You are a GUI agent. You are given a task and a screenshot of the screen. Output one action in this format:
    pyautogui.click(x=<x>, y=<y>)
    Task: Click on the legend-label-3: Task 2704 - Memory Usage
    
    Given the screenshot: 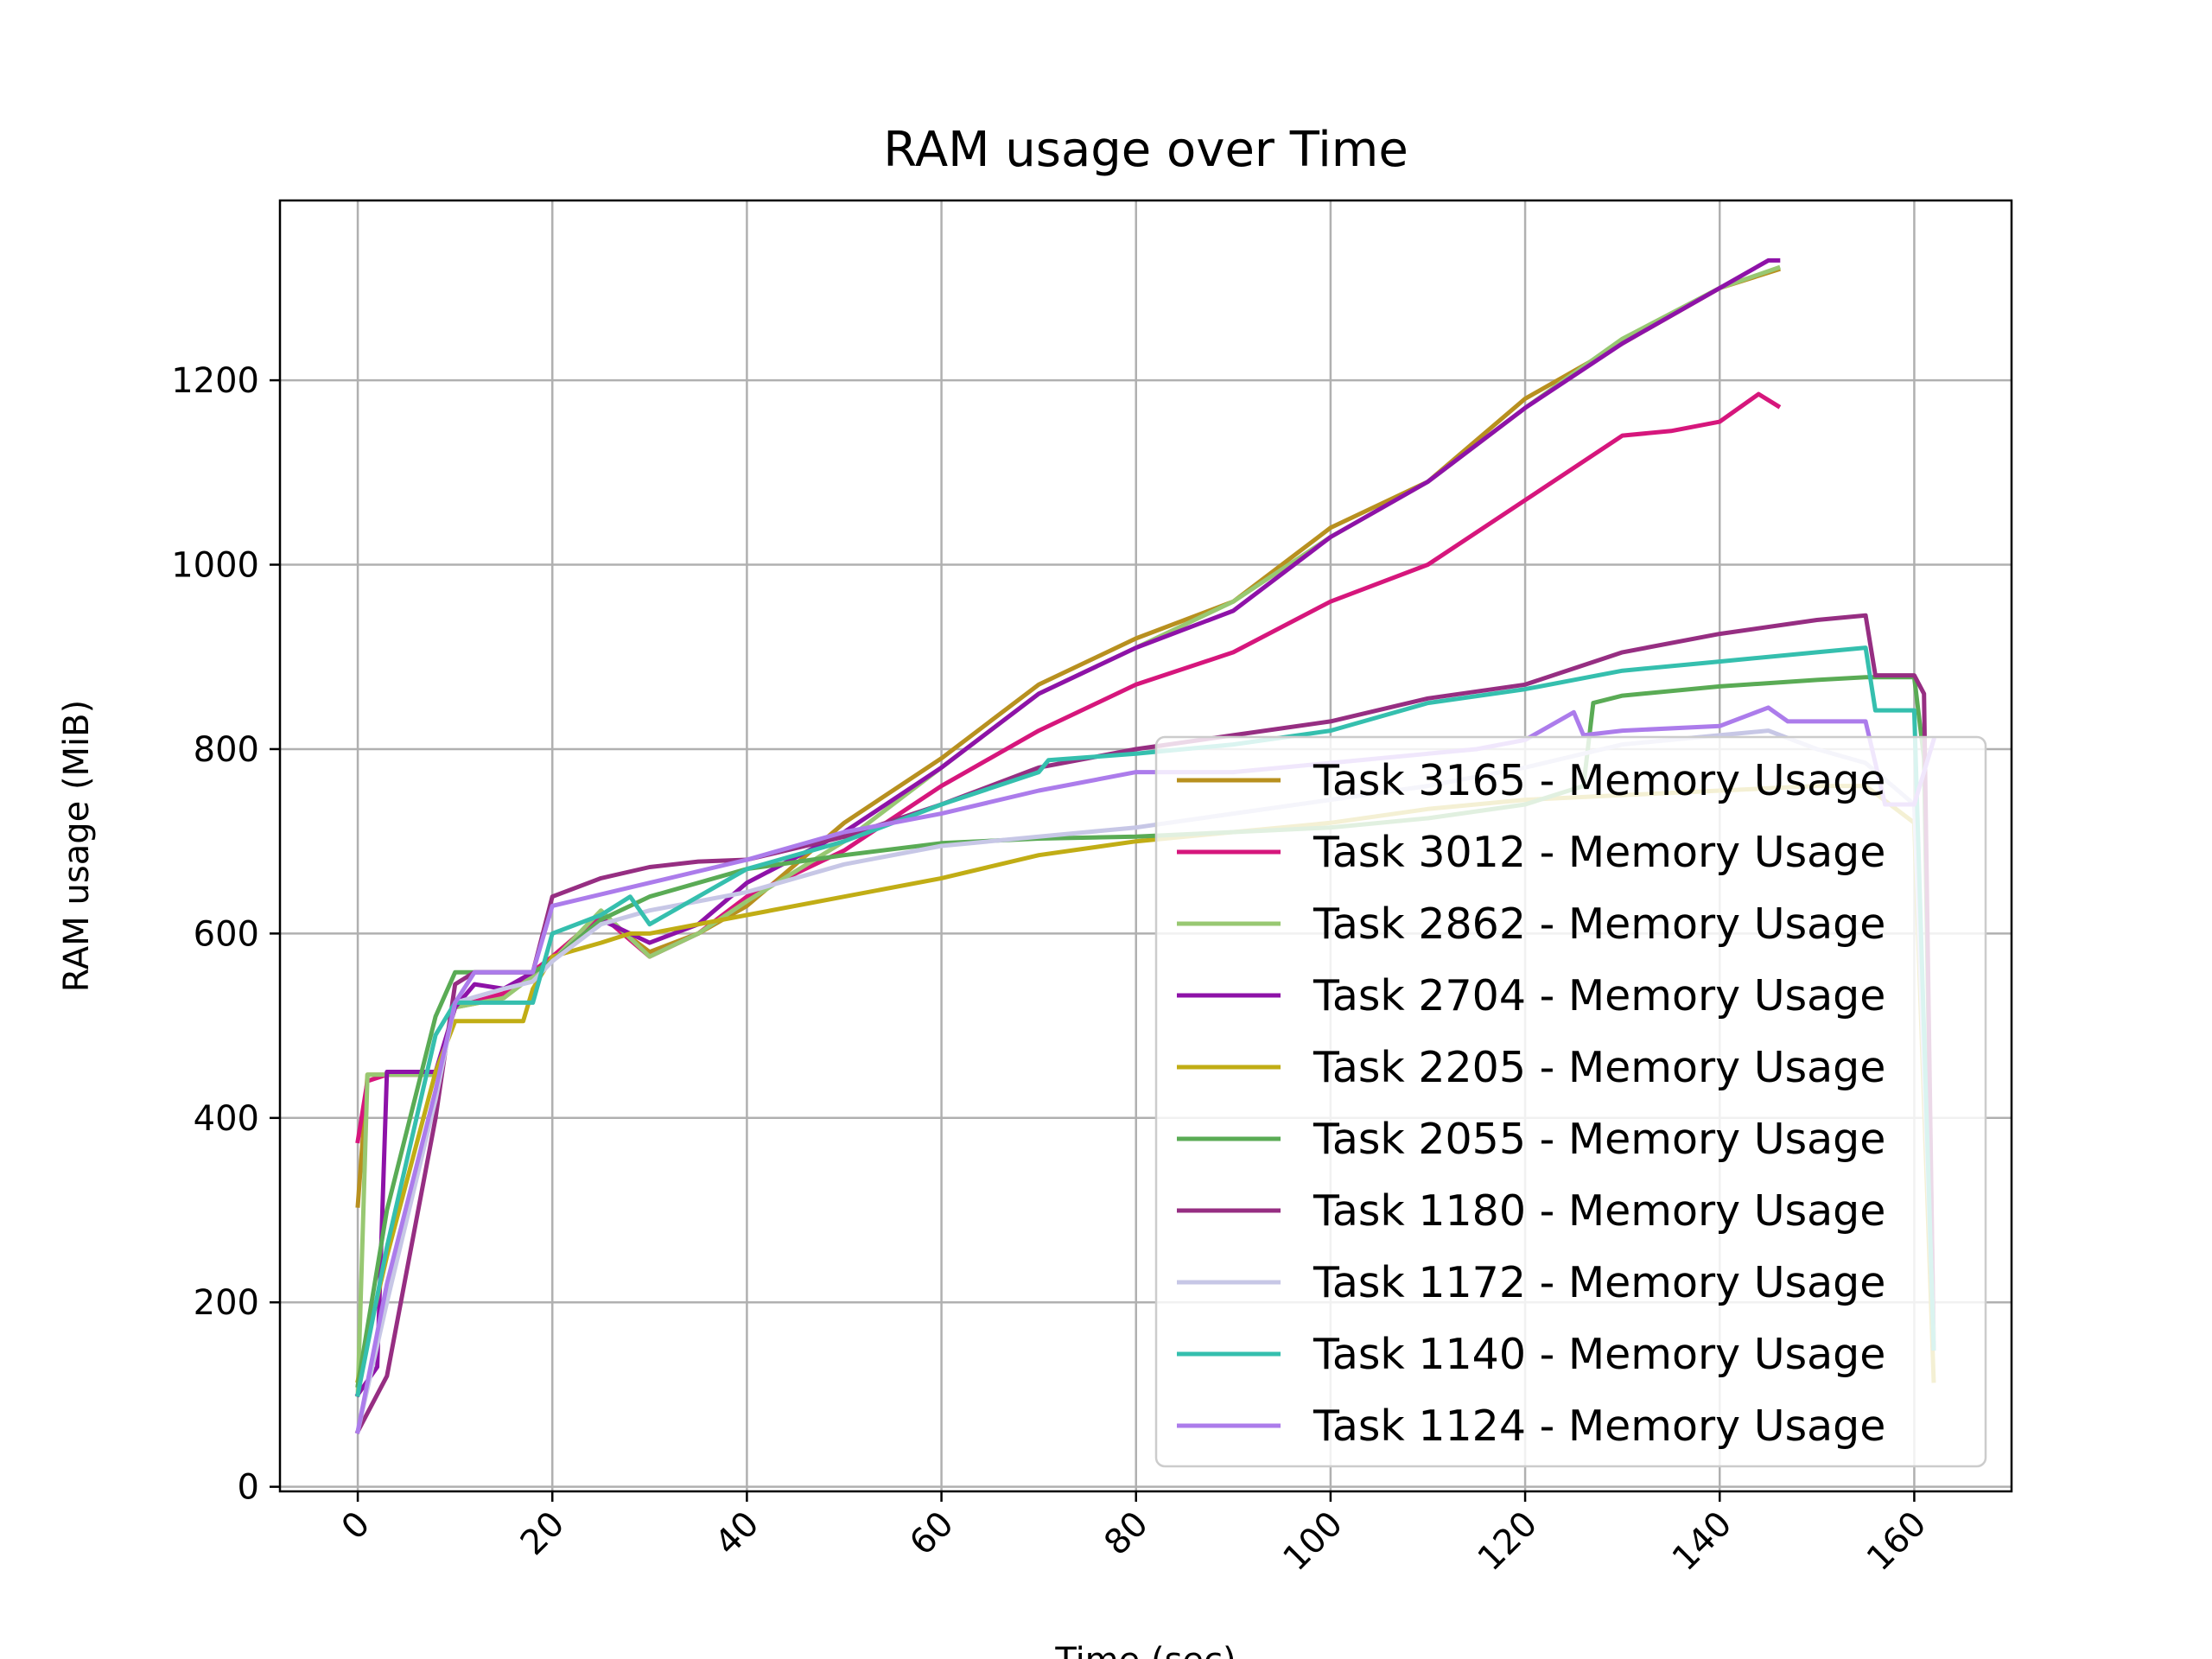 What is the action you would take?
    pyautogui.click(x=1599, y=995)
    